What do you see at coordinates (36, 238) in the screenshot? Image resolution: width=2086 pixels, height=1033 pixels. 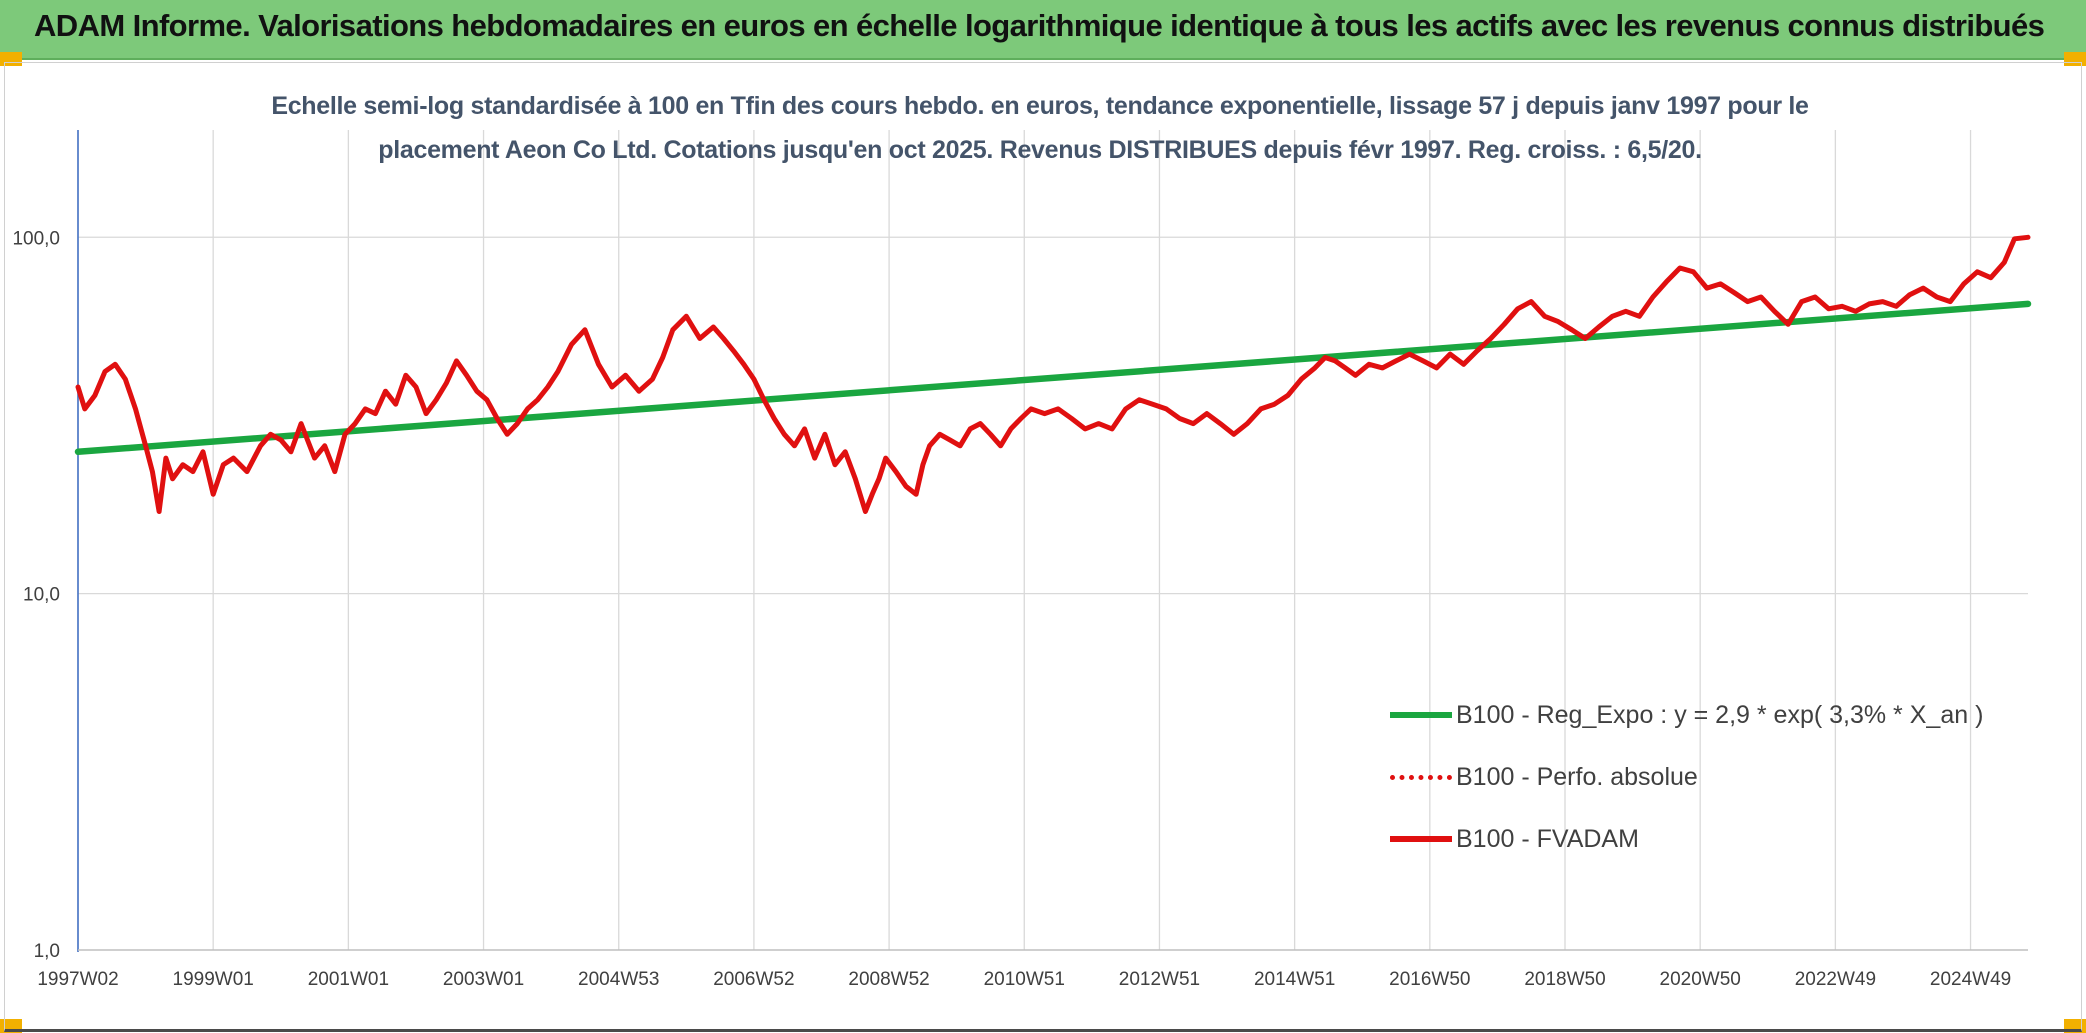 I see `y-tick-label: 100,0` at bounding box center [36, 238].